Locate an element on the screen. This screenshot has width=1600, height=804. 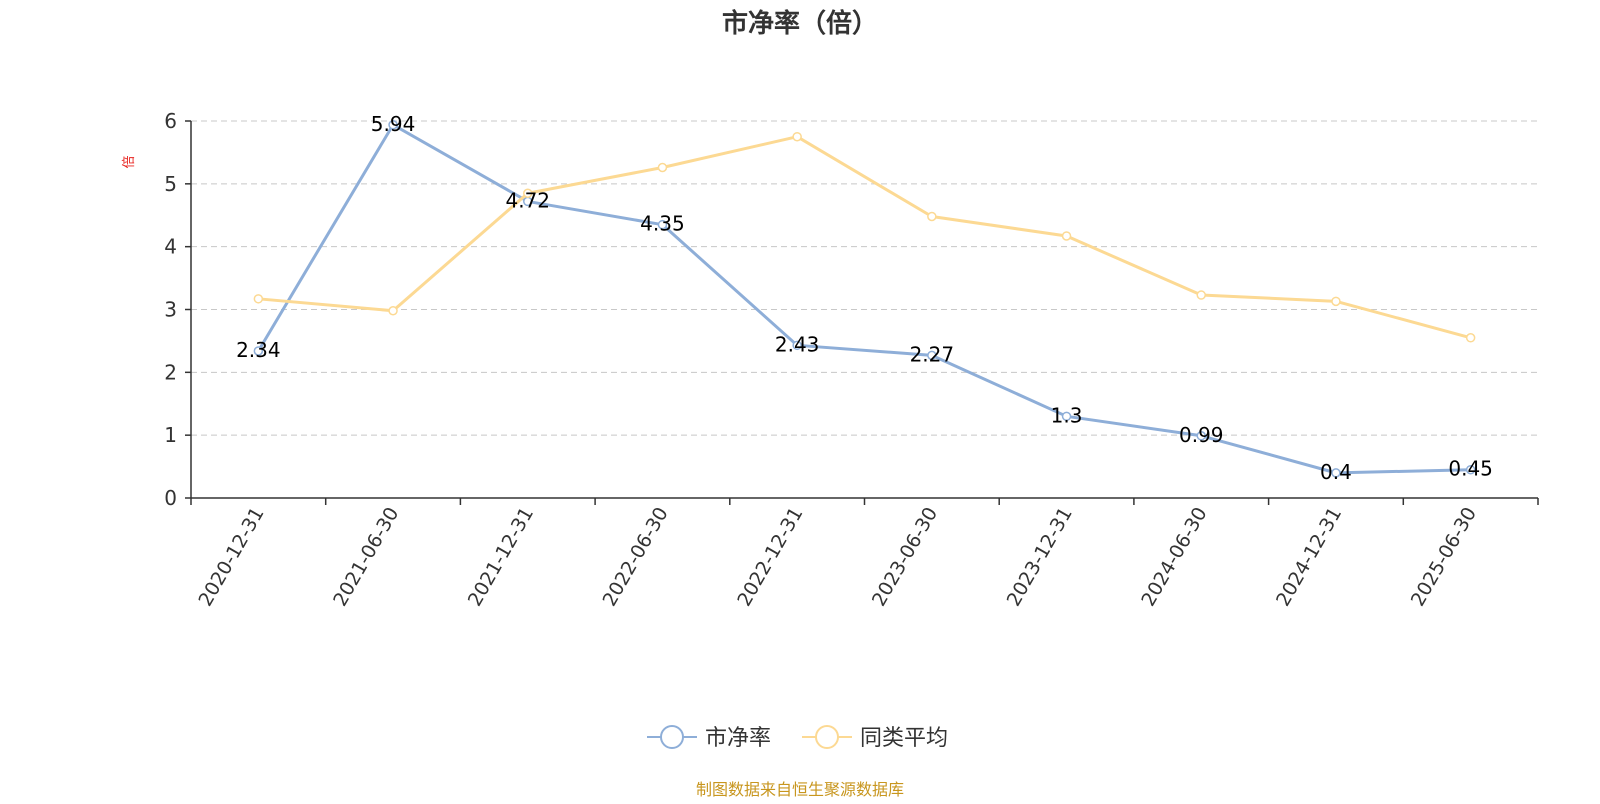
x-tick-label: 2022-06-30 is located at coordinates (636, 557).